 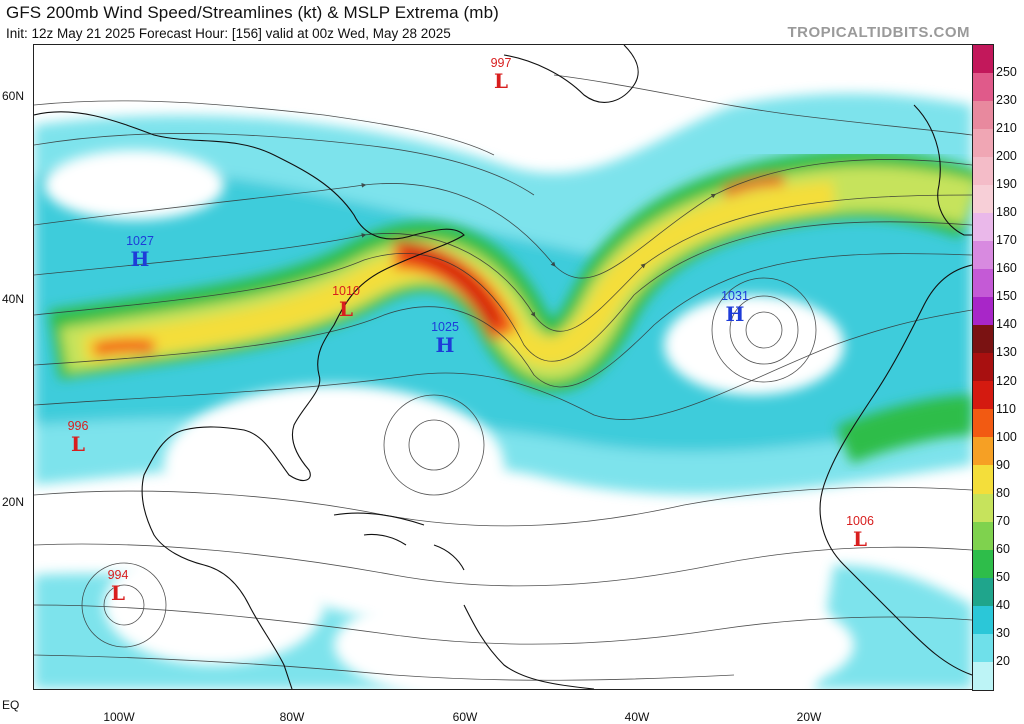 I want to click on lon-label-60w: 60W, so click(x=465, y=717).